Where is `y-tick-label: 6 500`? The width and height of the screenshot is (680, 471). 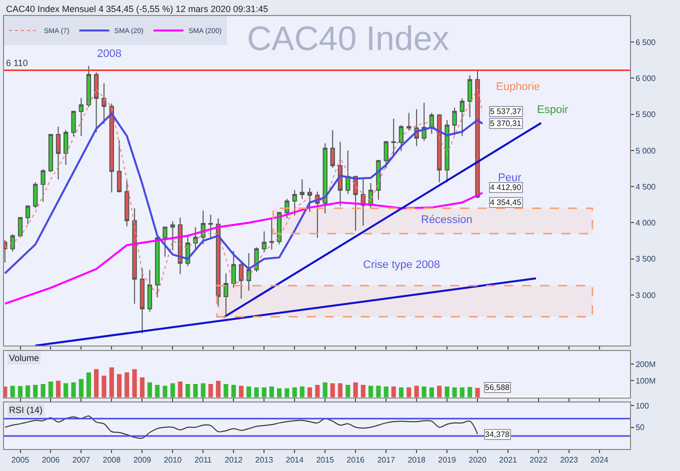
y-tick-label: 6 500 is located at coordinates (646, 42).